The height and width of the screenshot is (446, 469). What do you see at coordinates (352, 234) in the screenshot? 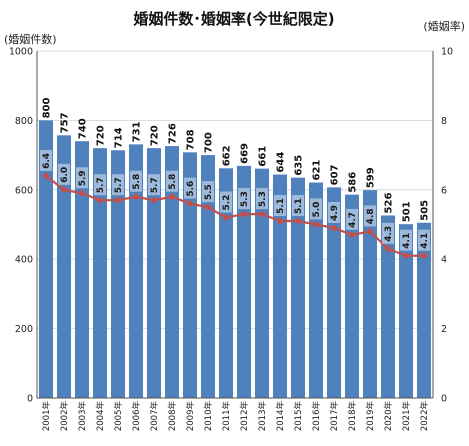
I see `rate-point-2018年` at bounding box center [352, 234].